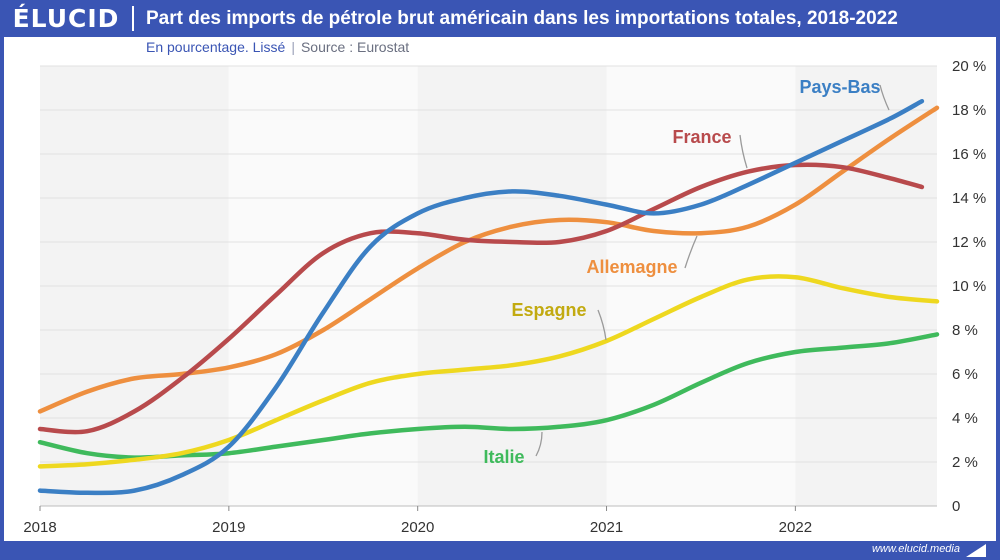 The image size is (1000, 560). What do you see at coordinates (969, 286) in the screenshot?
I see `y-tick-label: 10 %` at bounding box center [969, 286].